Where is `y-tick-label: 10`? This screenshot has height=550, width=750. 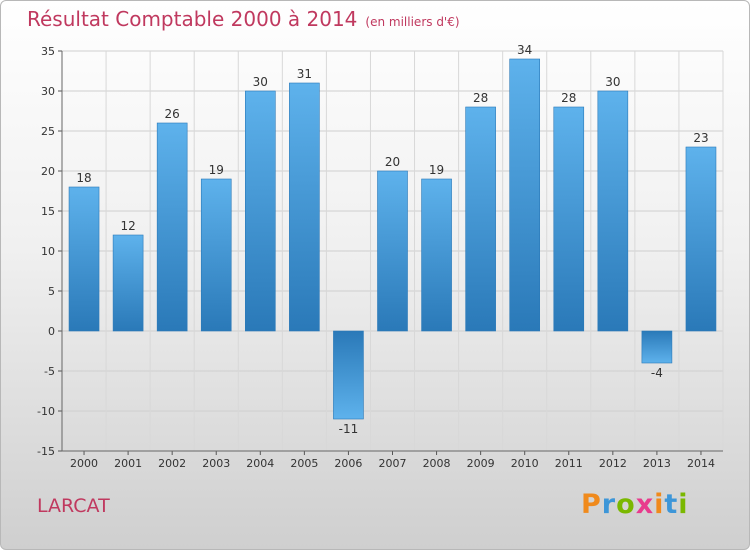
y-tick-label: 10 is located at coordinates (48, 251).